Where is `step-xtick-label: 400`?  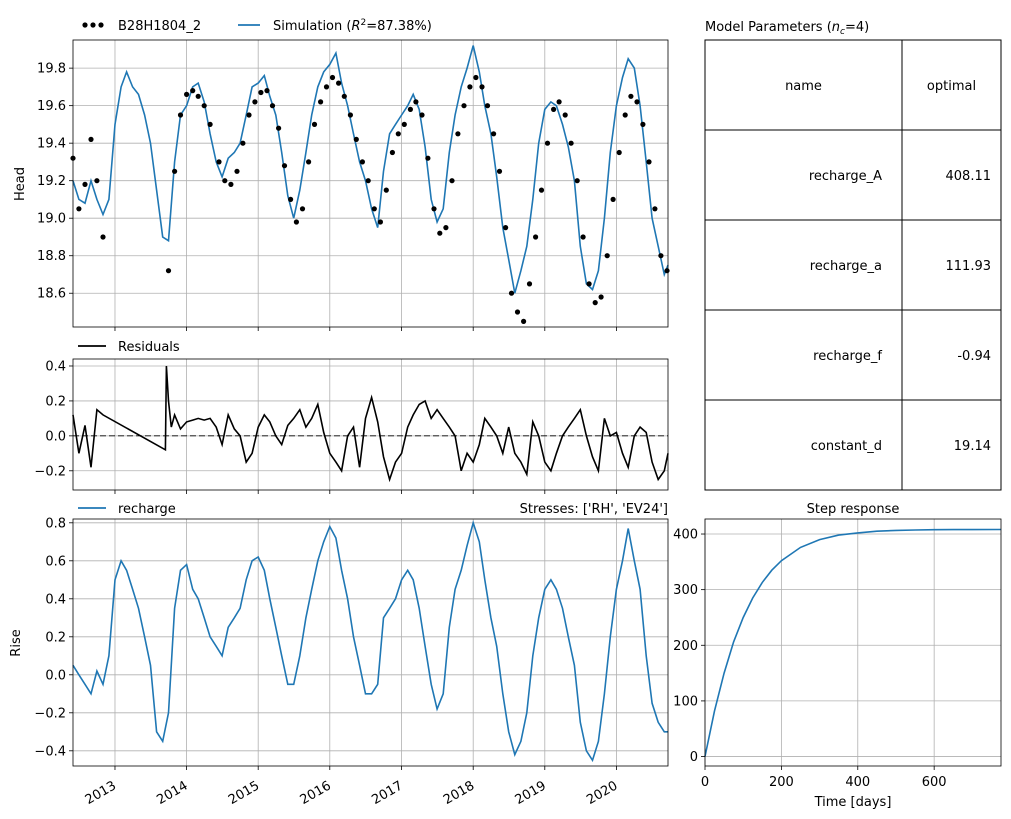 step-xtick-label: 400 is located at coordinates (857, 782).